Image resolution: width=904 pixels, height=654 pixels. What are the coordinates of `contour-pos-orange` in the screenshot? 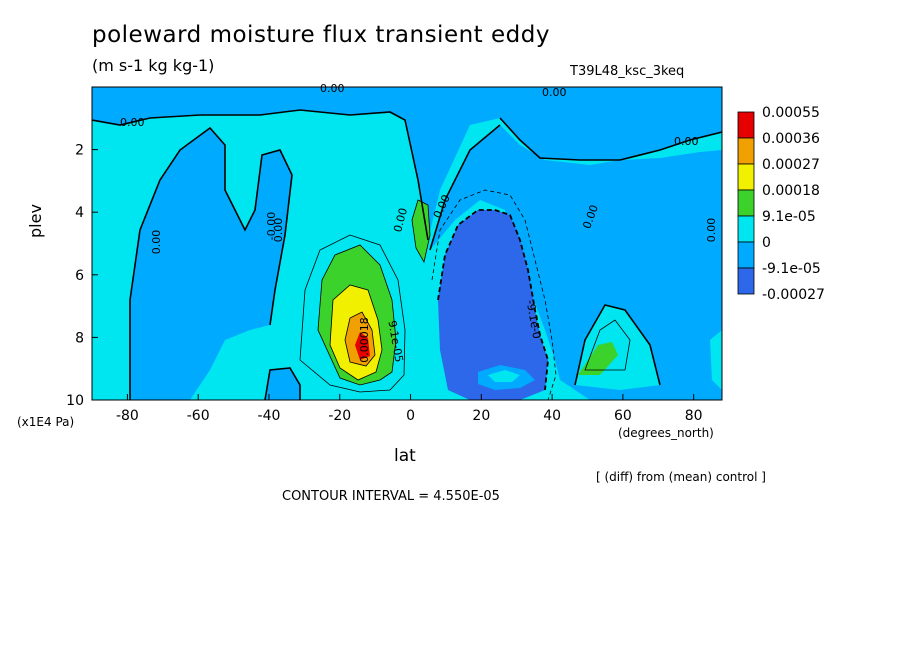 It's located at (360, 339).